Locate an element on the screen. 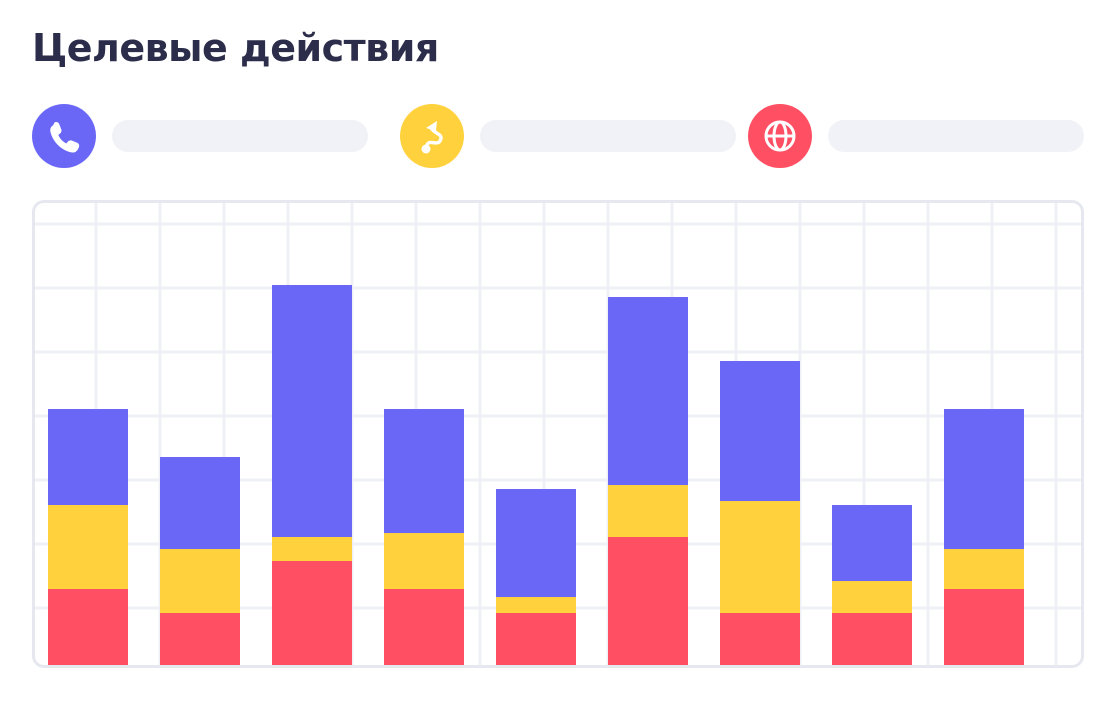 The width and height of the screenshot is (1120, 704). chart-legend is located at coordinates (558, 136).